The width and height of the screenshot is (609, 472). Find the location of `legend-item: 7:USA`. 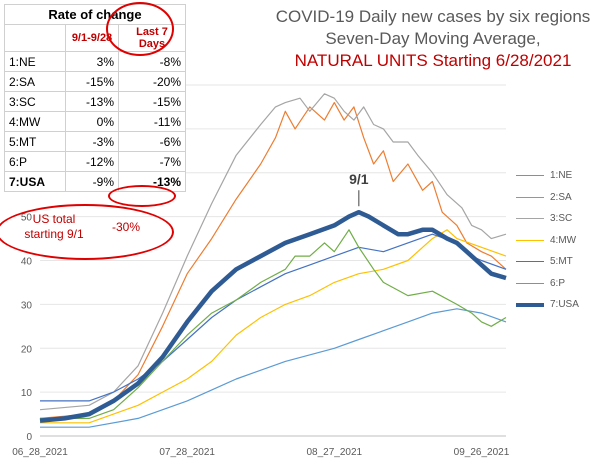

legend-item: 7:USA is located at coordinates (547, 305).